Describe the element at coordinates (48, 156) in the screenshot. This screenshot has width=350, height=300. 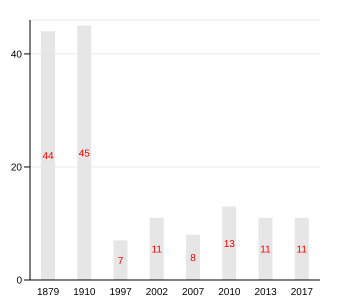
I see `data-label: 44` at that location.